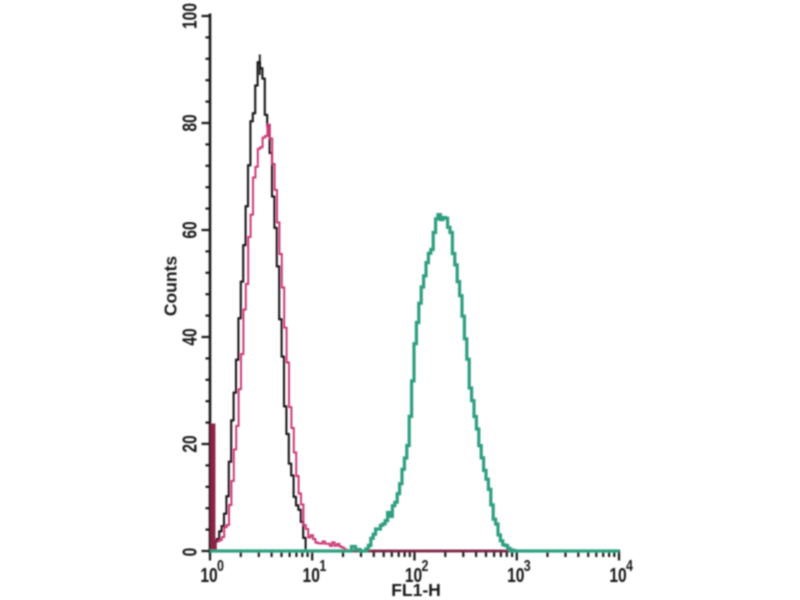 This screenshot has width=800, height=600. What do you see at coordinates (425, 567) in the screenshot?
I see `svg-text: 2` at bounding box center [425, 567].